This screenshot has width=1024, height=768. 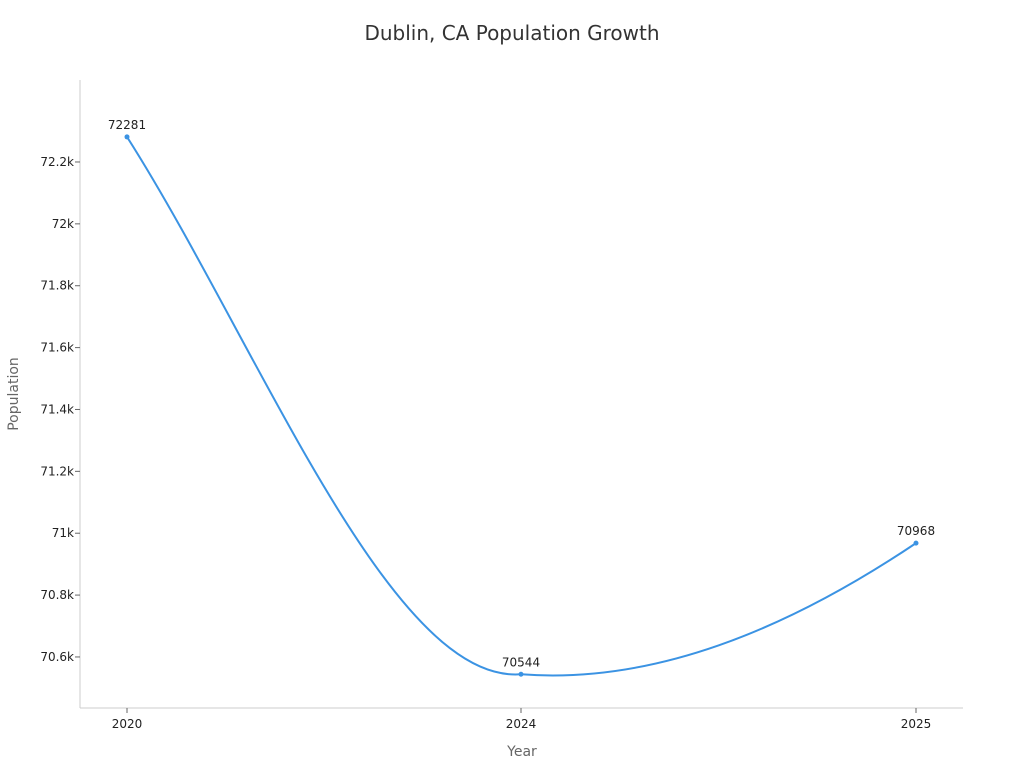 I want to click on x-tick-label: 2024, so click(x=521, y=724).